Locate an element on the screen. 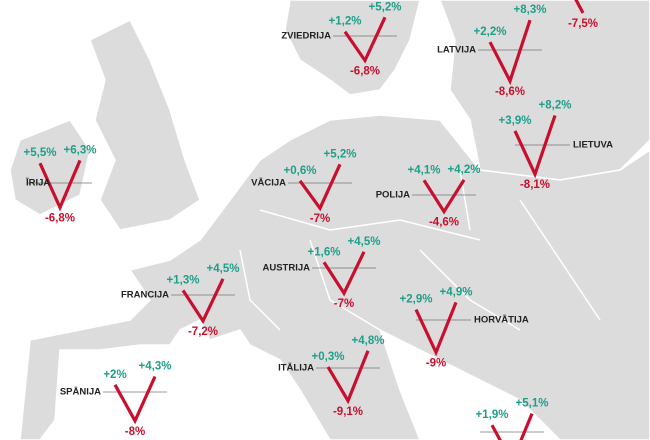 The width and height of the screenshot is (650, 440). before-label: +1,3% is located at coordinates (183, 280).